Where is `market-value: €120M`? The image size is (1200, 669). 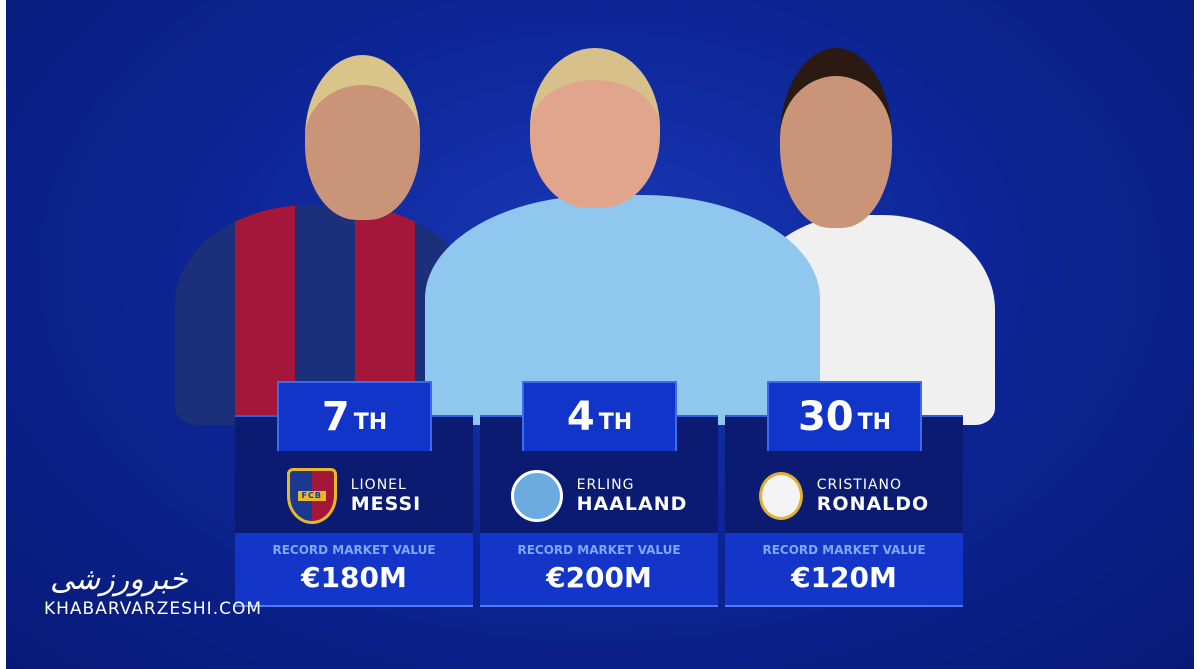
market-value: €120M is located at coordinates (844, 577).